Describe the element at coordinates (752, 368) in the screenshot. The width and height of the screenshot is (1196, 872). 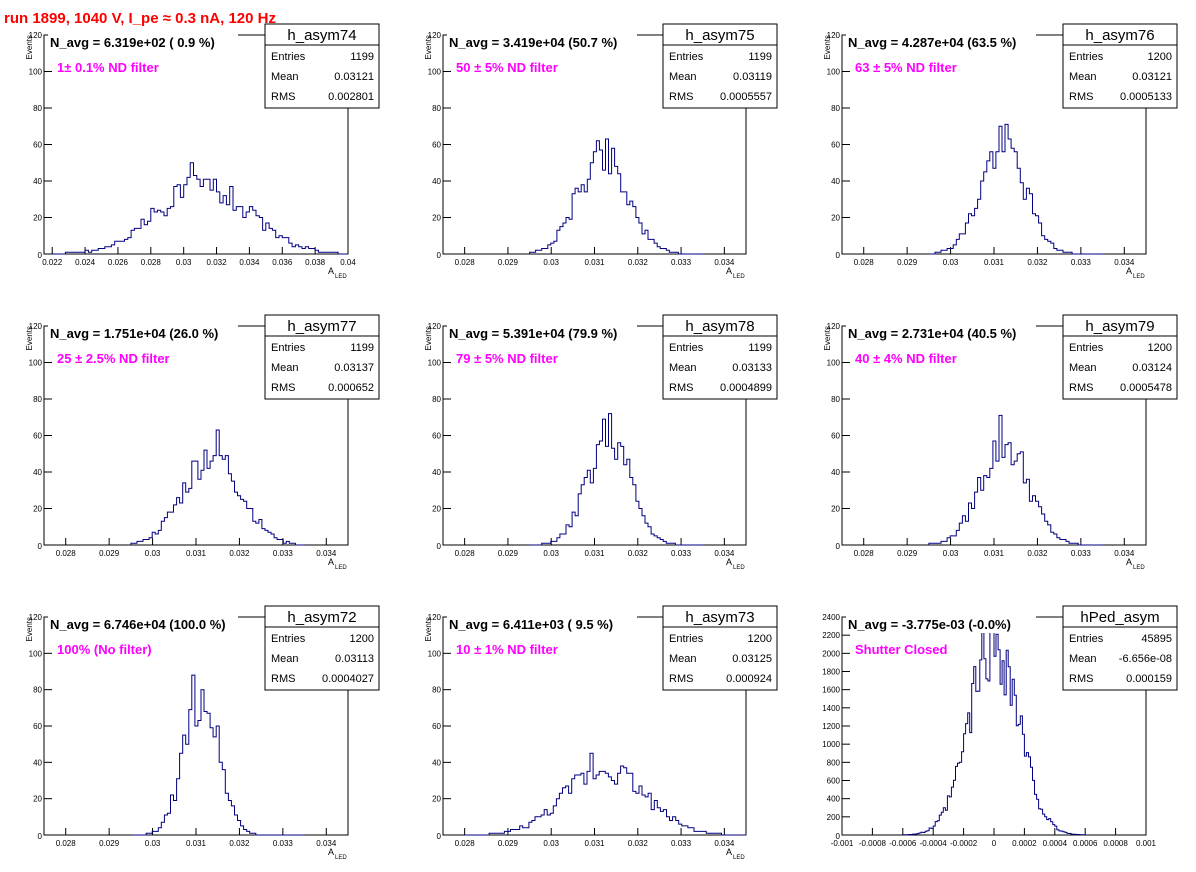
I see `stats-value: 0.03133` at that location.